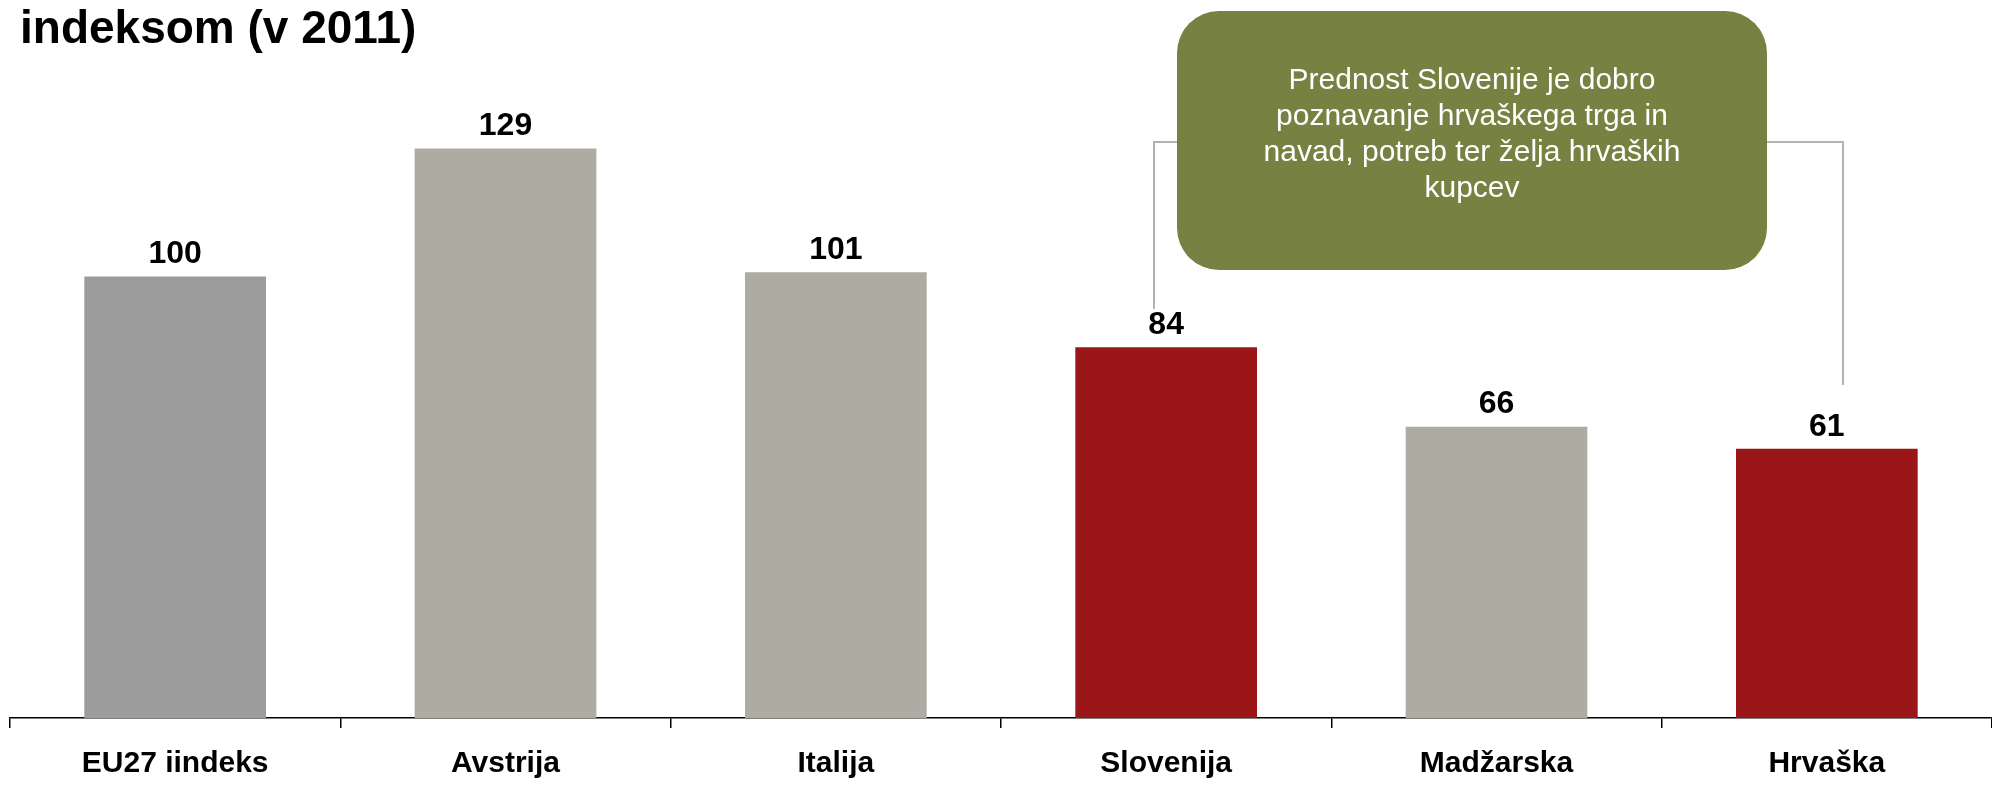 Image resolution: width=1992 pixels, height=800 pixels. Describe the element at coordinates (175, 252) in the screenshot. I see `data-label: 100` at that location.